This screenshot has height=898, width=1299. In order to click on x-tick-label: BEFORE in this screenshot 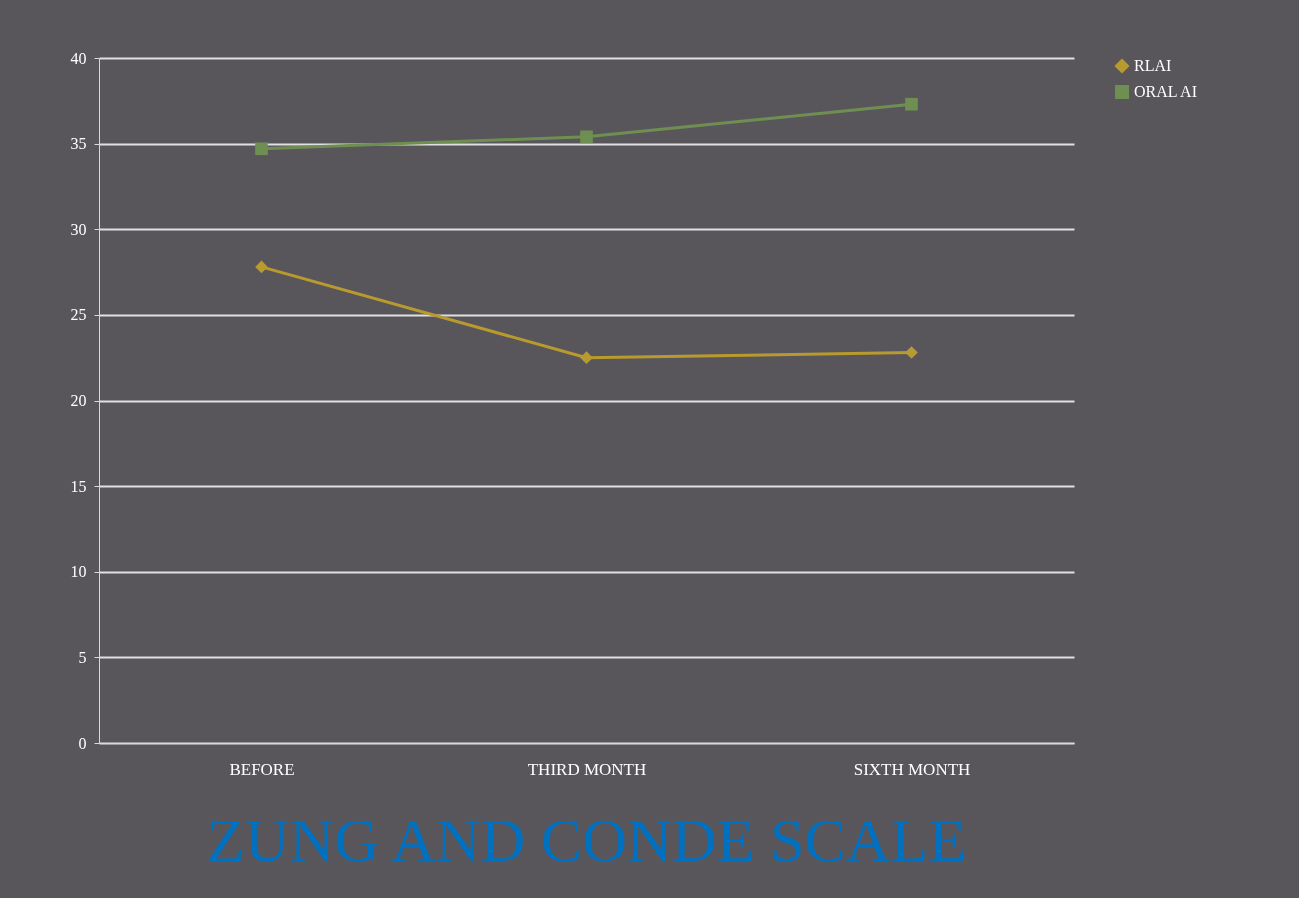, I will do `click(262, 769)`.